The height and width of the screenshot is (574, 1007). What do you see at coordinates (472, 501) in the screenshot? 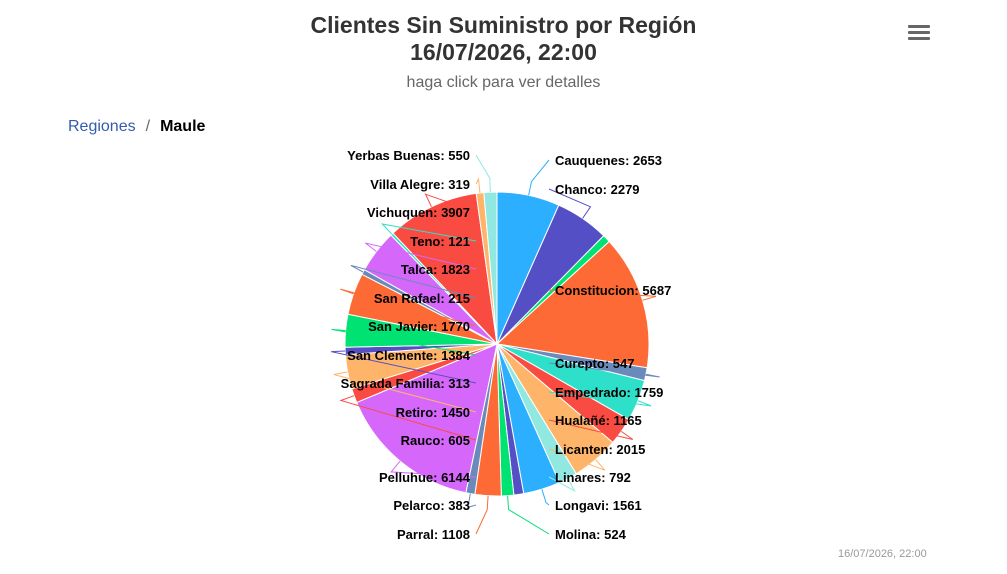
I see `connector-pelarco` at bounding box center [472, 501].